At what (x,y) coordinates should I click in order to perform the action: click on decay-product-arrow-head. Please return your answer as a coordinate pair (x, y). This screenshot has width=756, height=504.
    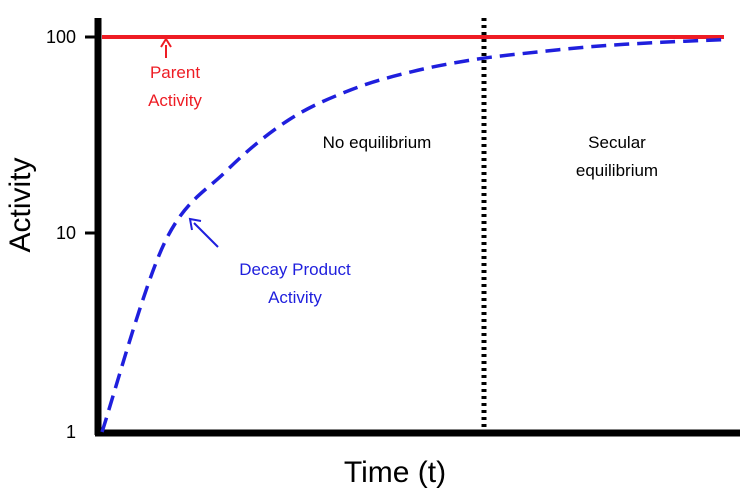
    Looking at the image, I should click on (195, 224).